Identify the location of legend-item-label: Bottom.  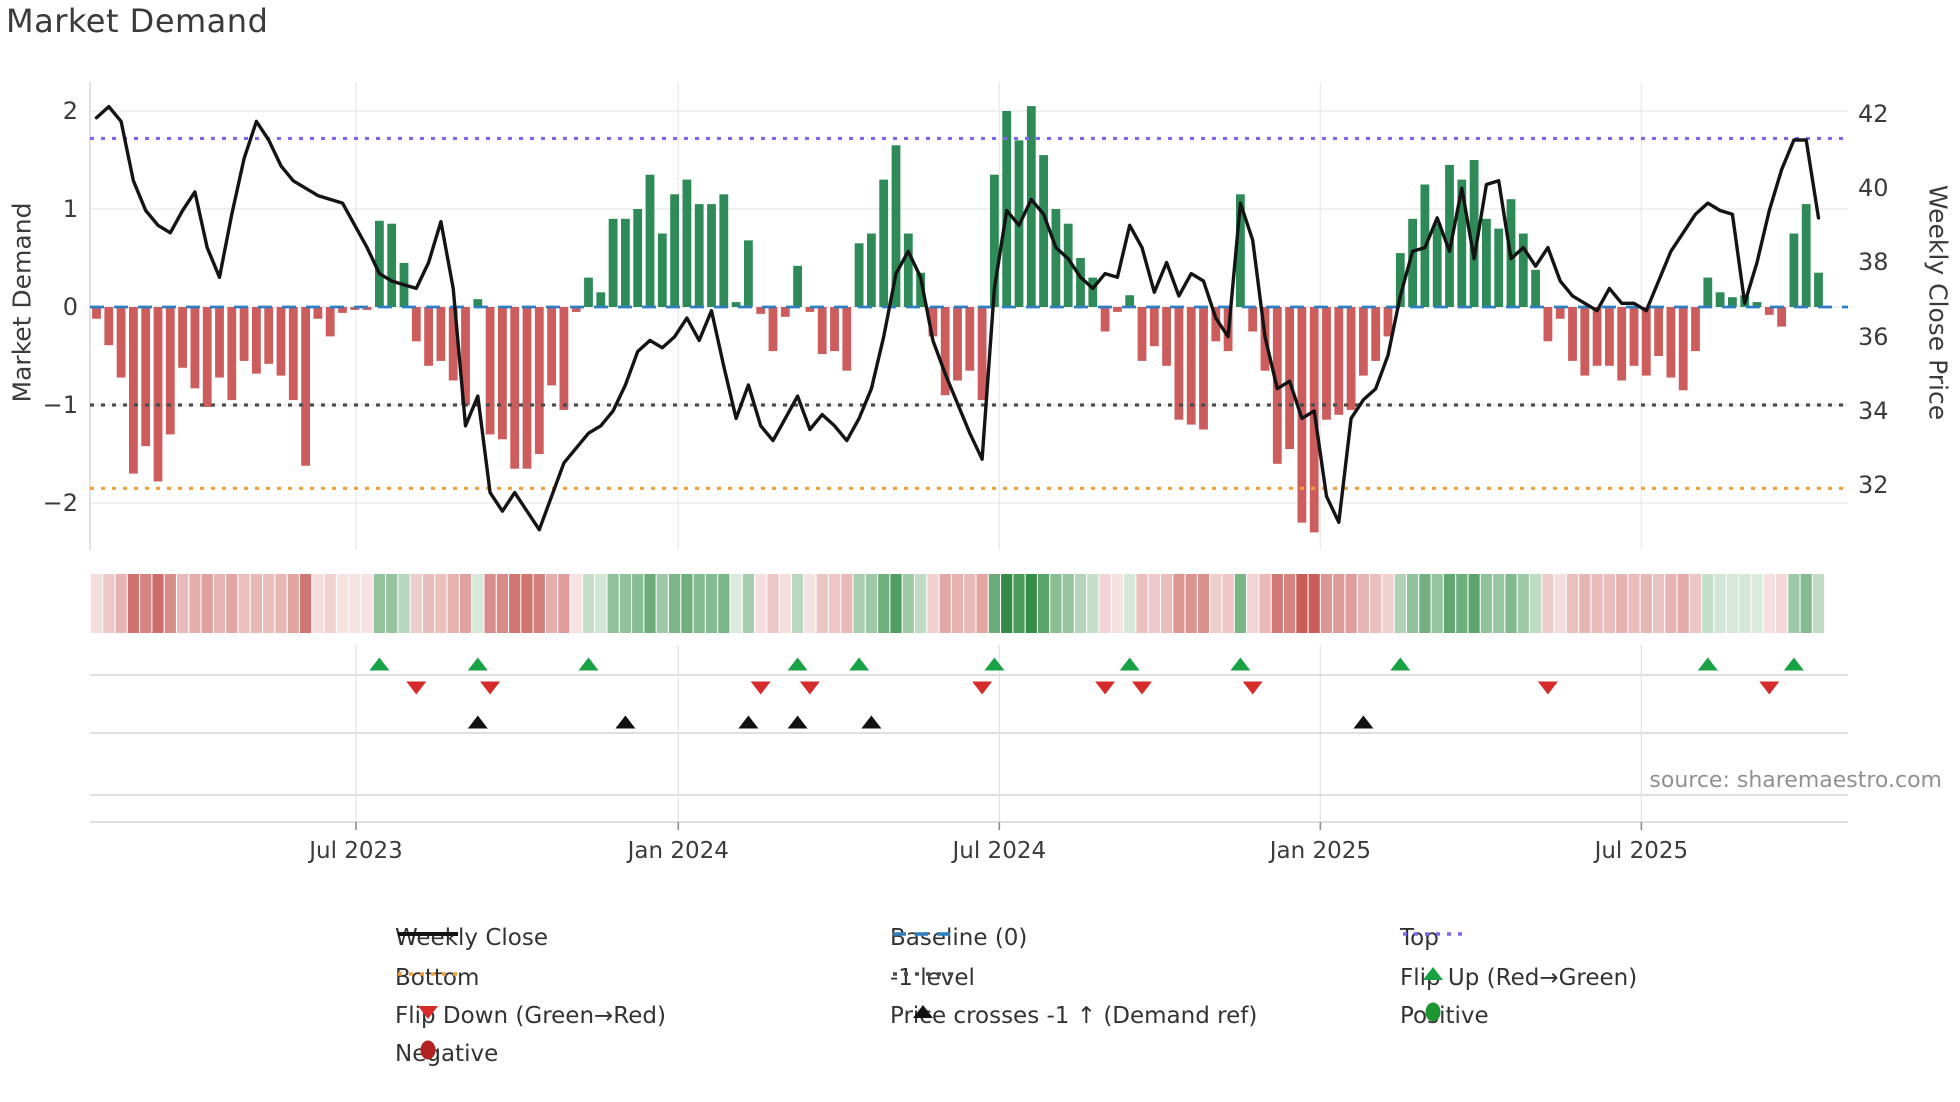
(437, 978).